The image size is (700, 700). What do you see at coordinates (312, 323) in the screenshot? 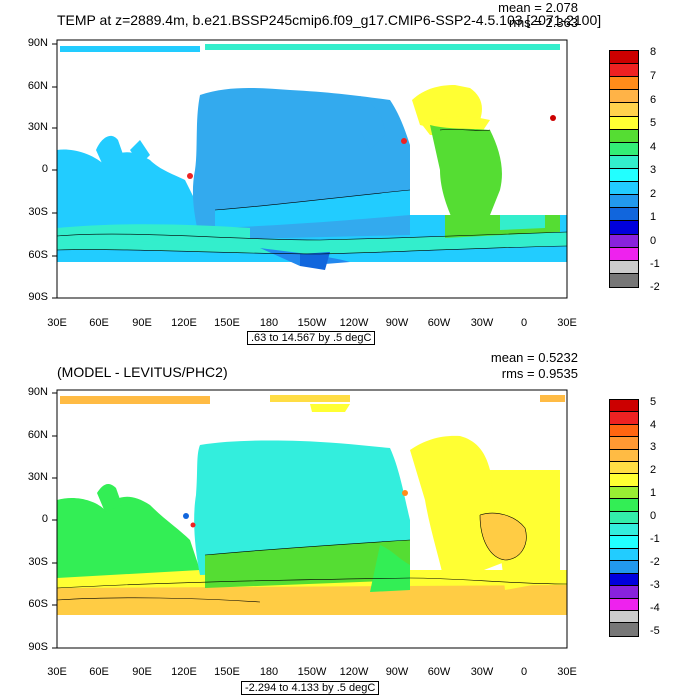
I see `panel1-lon-label: 150W` at bounding box center [312, 323].